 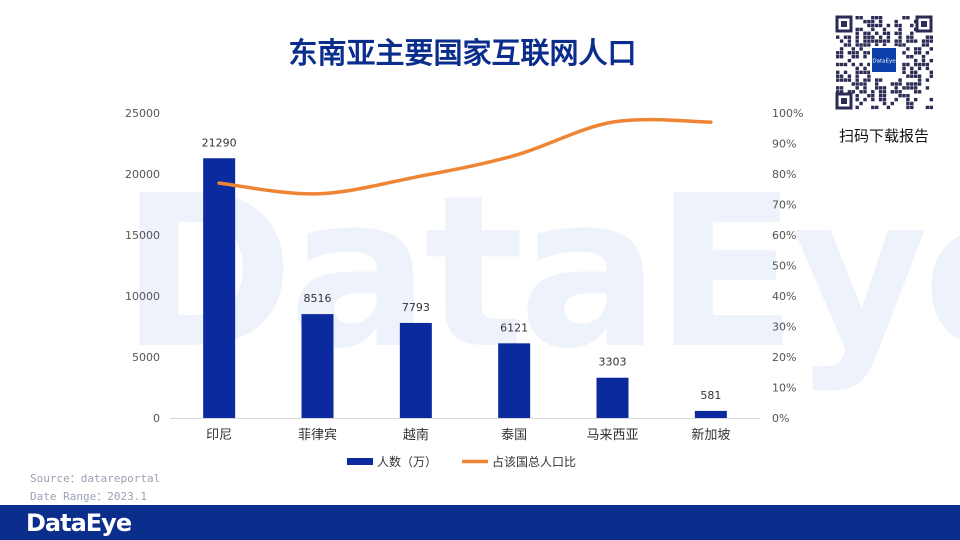 What do you see at coordinates (784, 235) in the screenshot?
I see `y-right-tick-label: 60%` at bounding box center [784, 235].